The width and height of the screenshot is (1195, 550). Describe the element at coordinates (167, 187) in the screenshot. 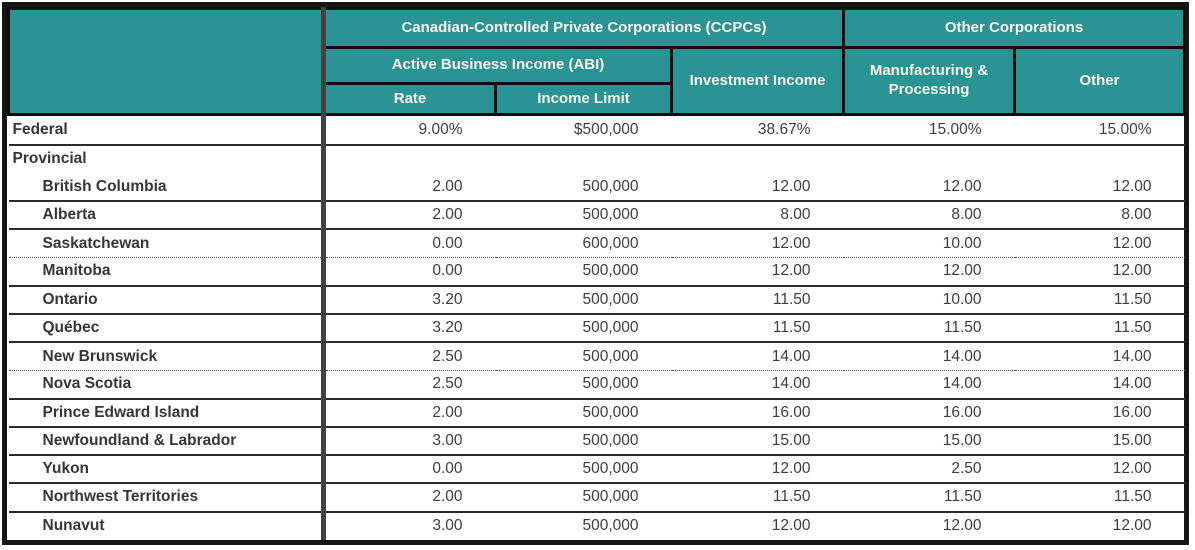

I see `row-label: British Columbia` at that location.